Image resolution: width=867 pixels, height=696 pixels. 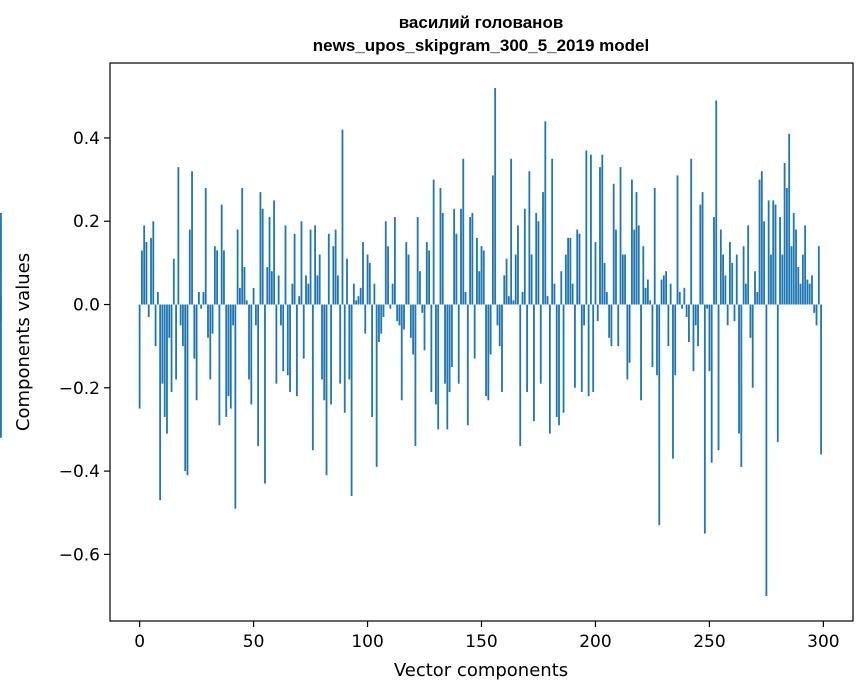 What do you see at coordinates (481, 45) in the screenshot?
I see `chart-subtitle: news_upos_skipgram_300_5_2019 model` at bounding box center [481, 45].